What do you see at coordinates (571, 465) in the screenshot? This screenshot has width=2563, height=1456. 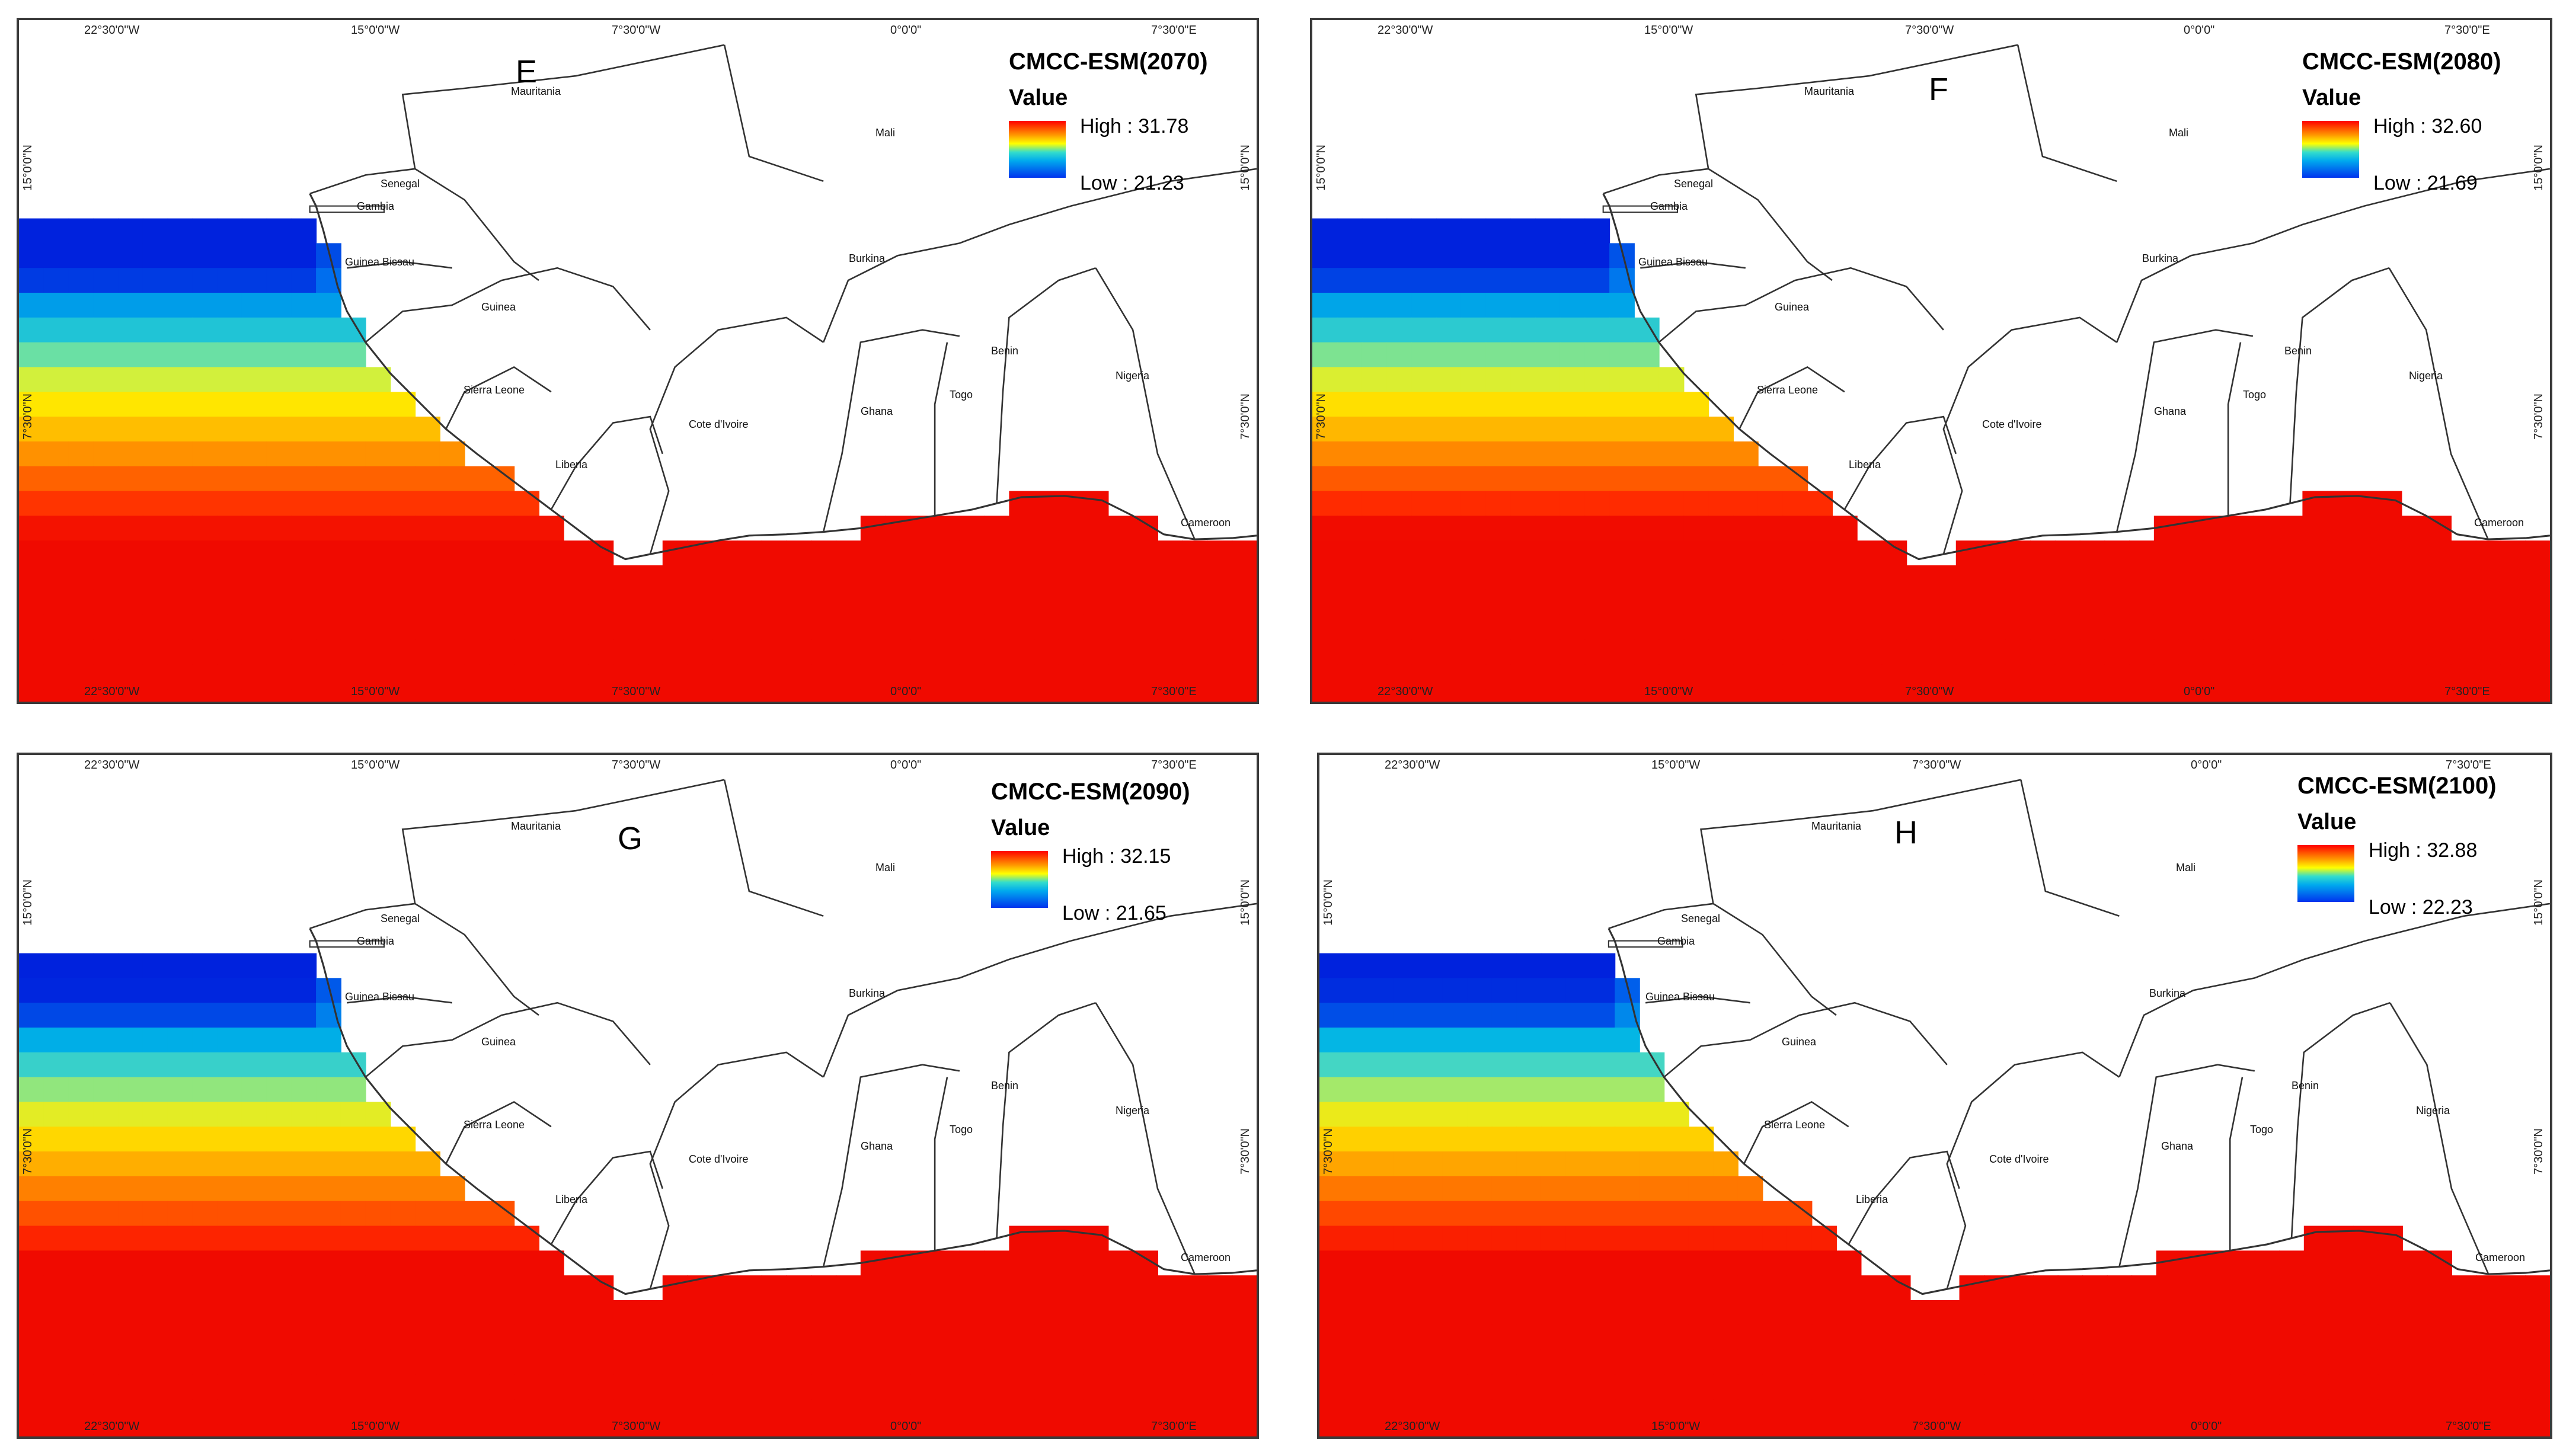 I see `label-liberia: Liberia` at bounding box center [571, 465].